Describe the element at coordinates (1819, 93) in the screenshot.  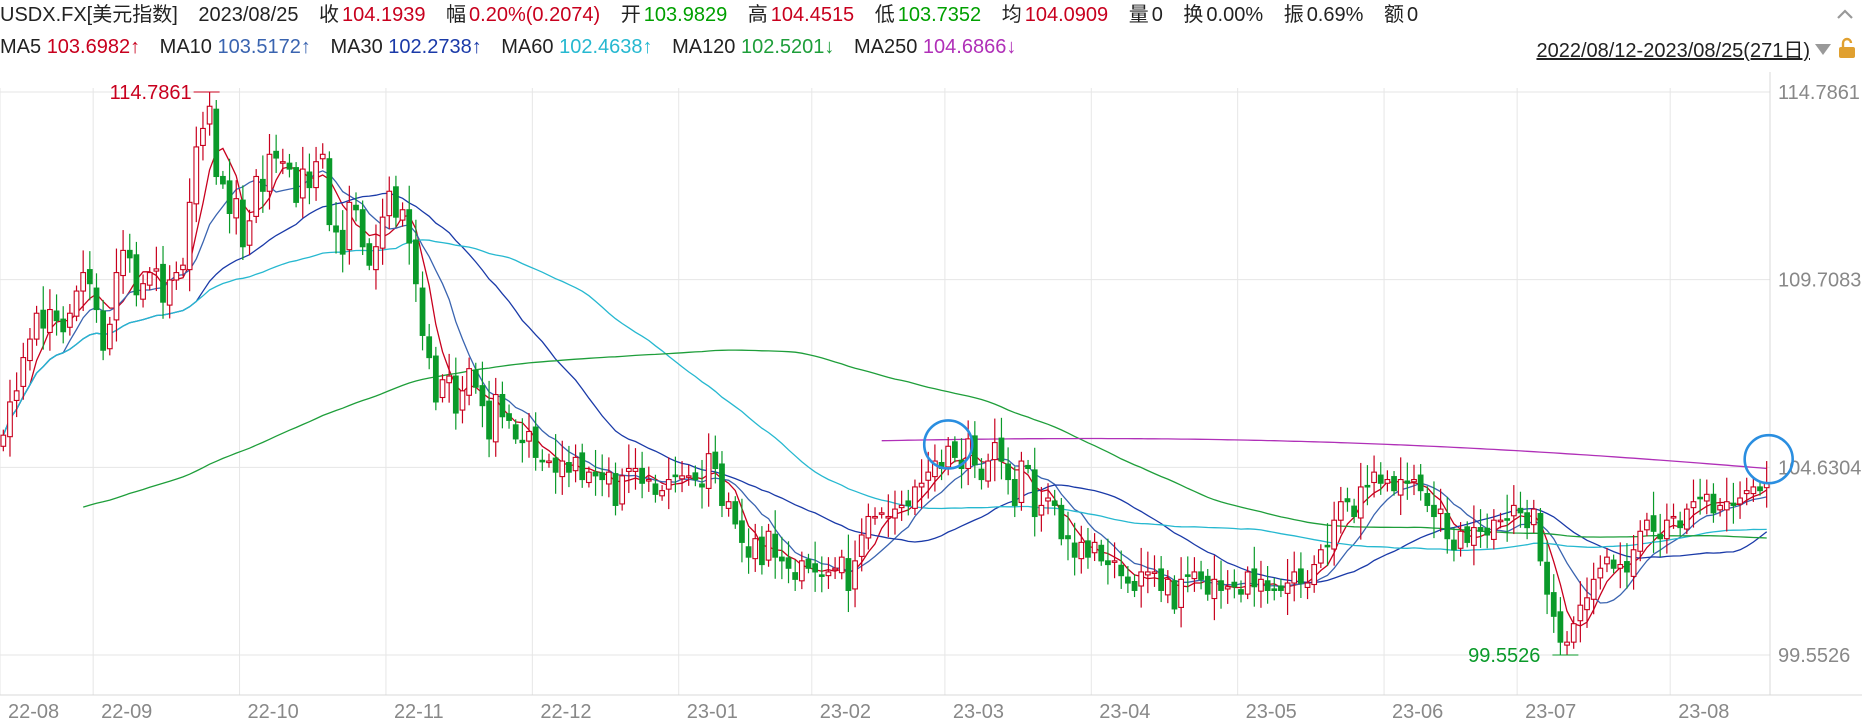
I see `y-tick-label: 114.7861` at that location.